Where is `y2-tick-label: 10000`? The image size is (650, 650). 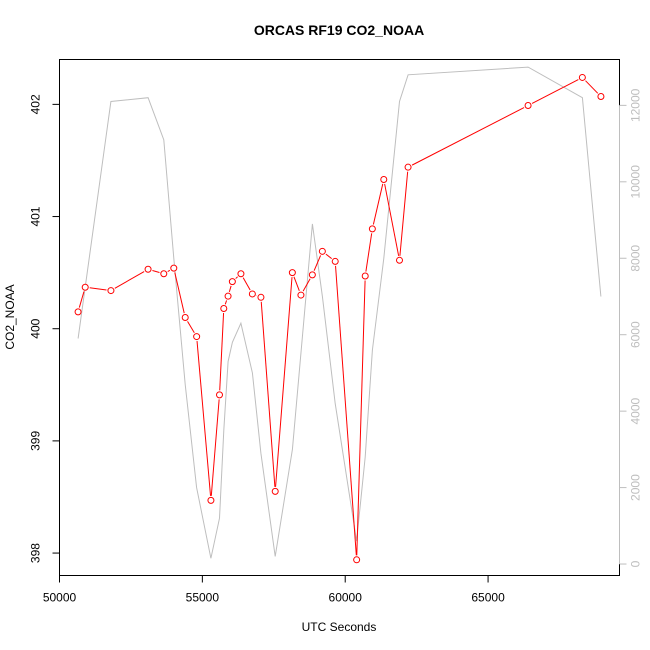
y2-tick-label: 10000 is located at coordinates (636, 182).